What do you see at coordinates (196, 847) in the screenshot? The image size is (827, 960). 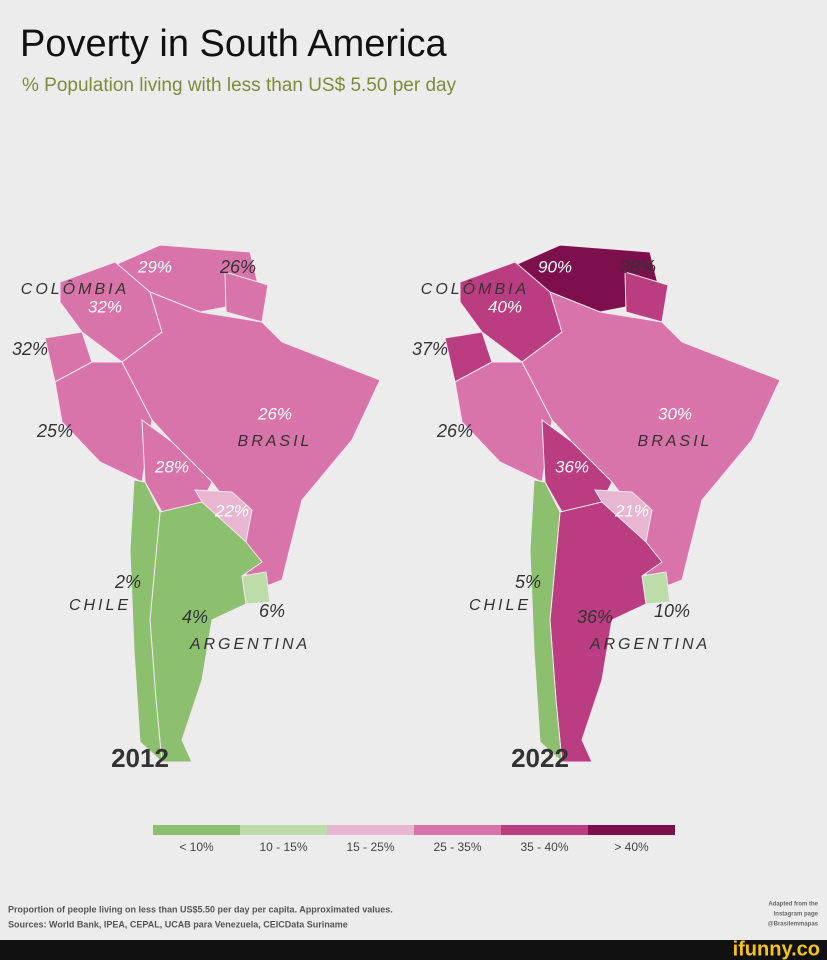 I see `legend-label: < 10%` at bounding box center [196, 847].